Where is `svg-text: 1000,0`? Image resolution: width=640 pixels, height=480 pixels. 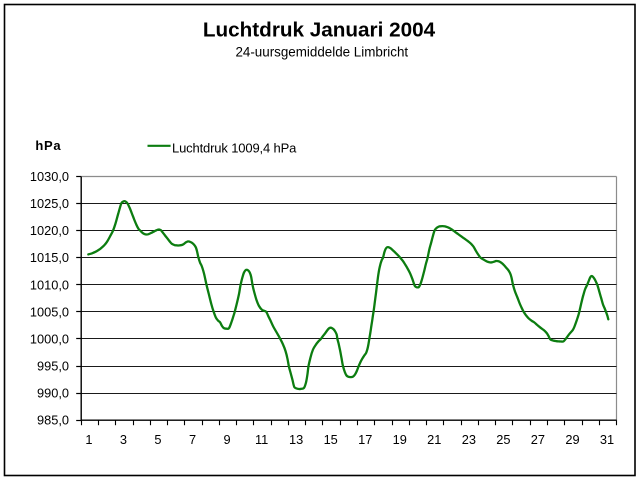
svg-text: 1000,0 is located at coordinates (49, 338).